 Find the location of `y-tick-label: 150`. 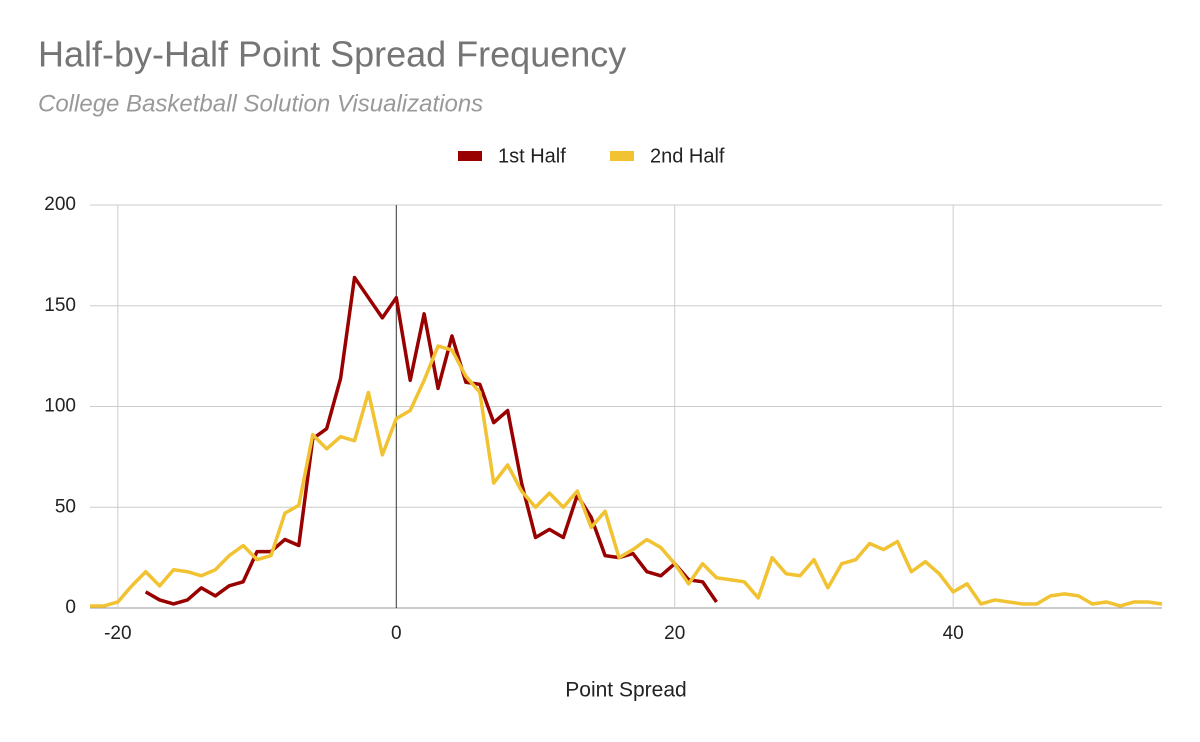

y-tick-label: 150 is located at coordinates (60, 305).